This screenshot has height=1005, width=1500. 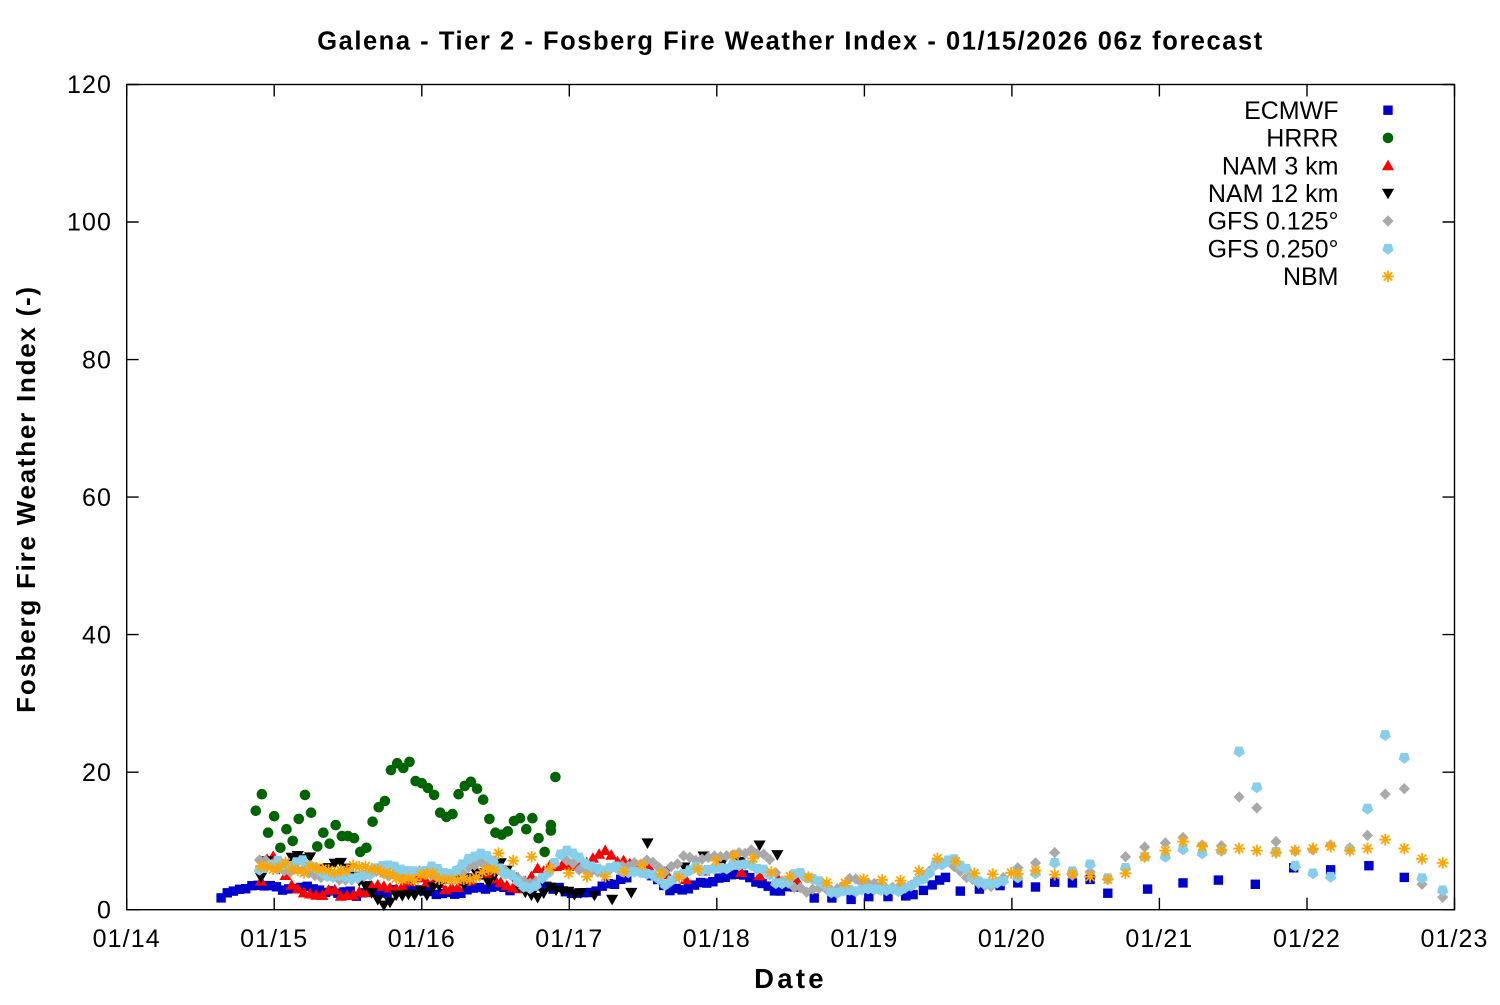 What do you see at coordinates (89, 85) in the screenshot?
I see `svg-text: 120` at bounding box center [89, 85].